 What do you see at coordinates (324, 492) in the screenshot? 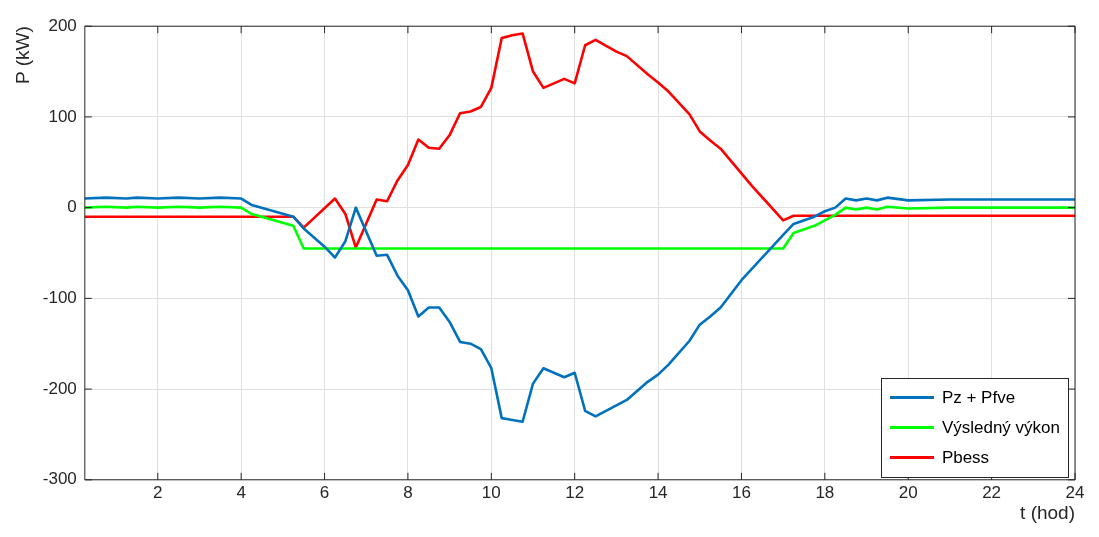
I see `x-tick-label: 6` at bounding box center [324, 492].